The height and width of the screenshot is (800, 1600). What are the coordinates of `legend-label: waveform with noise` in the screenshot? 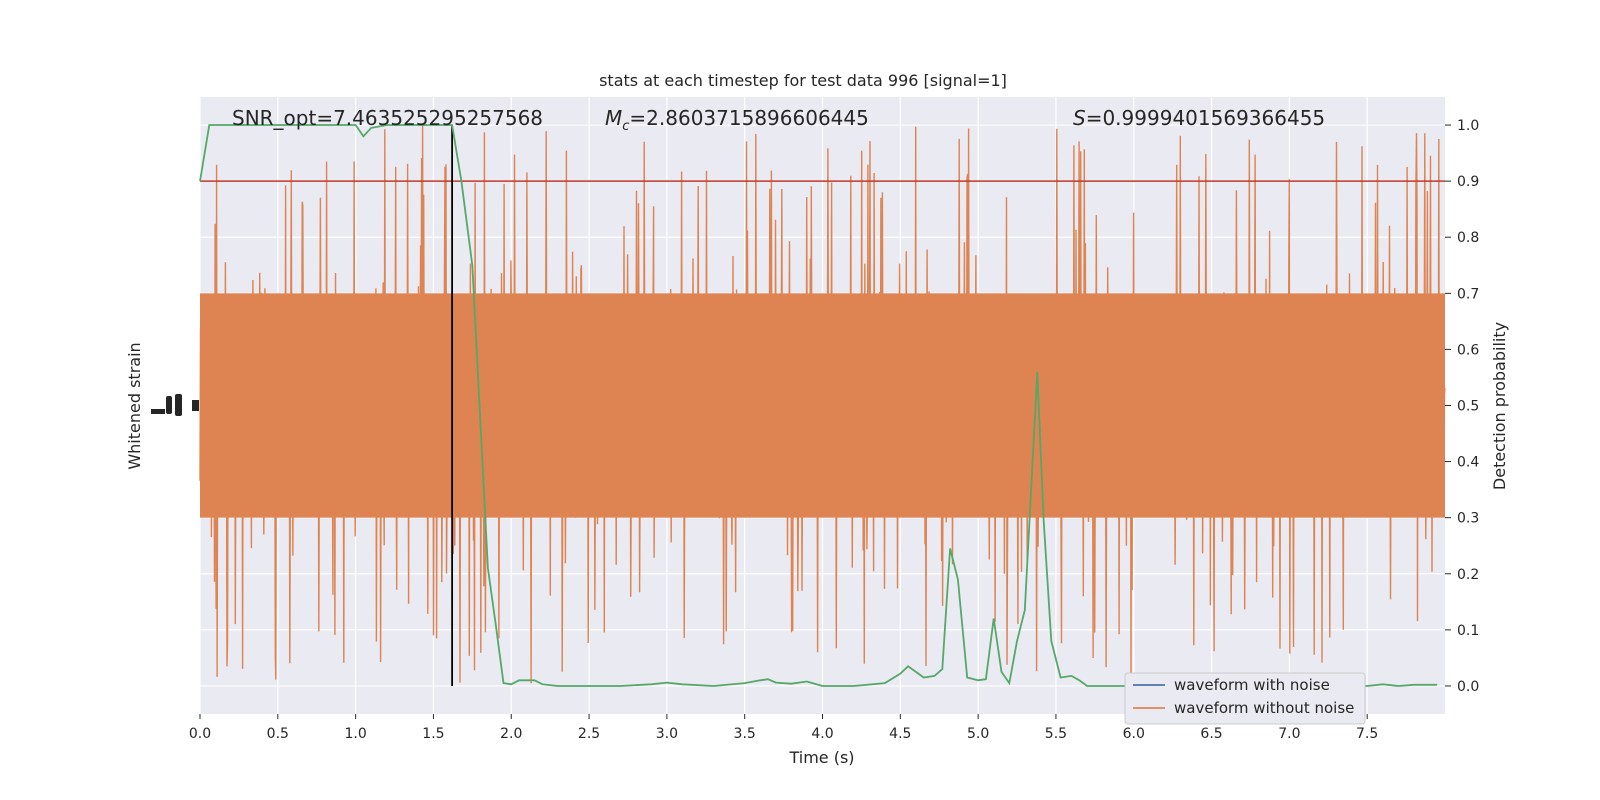 It's located at (1252, 685).